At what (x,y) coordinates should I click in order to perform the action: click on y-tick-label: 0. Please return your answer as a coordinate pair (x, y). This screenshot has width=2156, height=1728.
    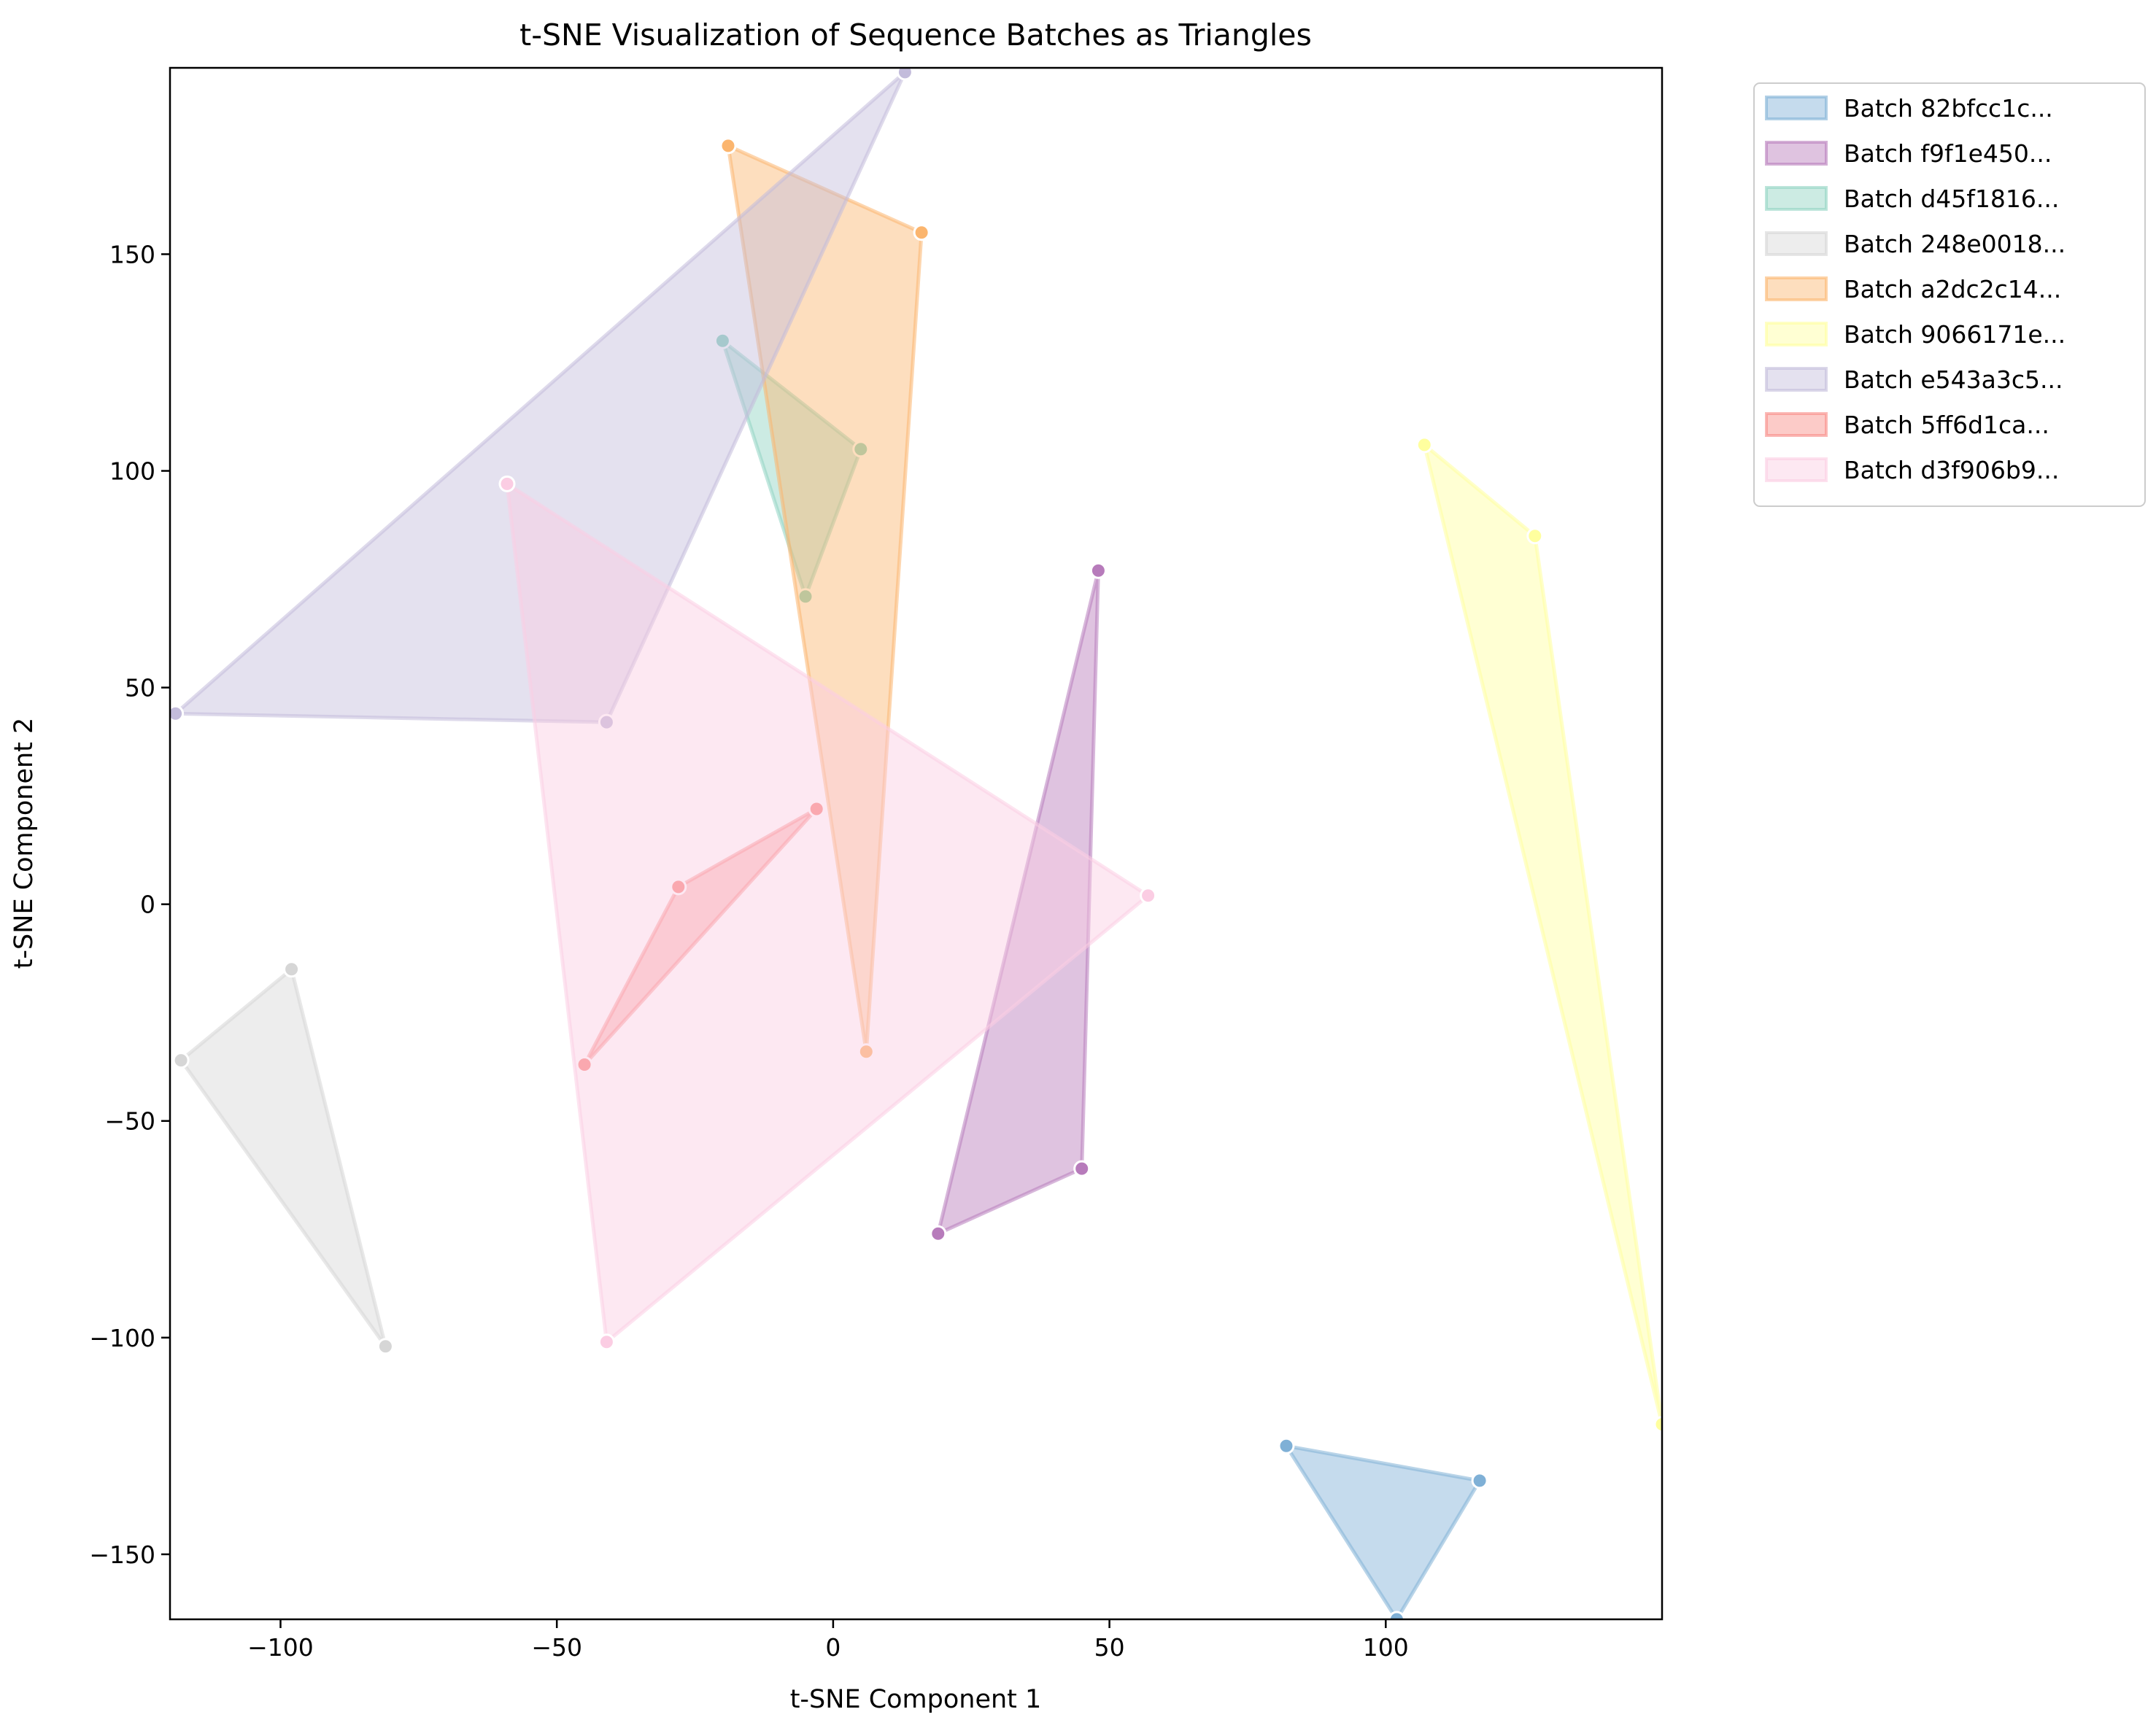
    Looking at the image, I should click on (147, 905).